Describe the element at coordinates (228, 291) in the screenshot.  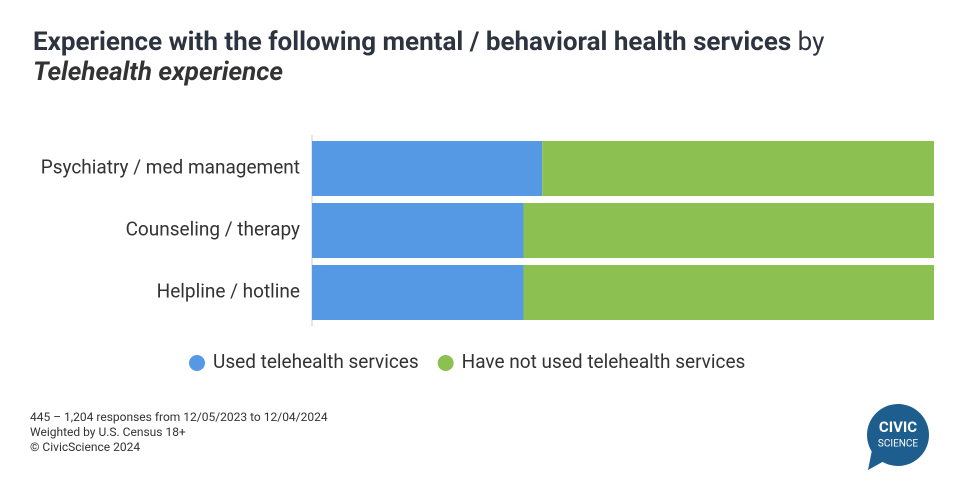
I see `y-tick-label: Helpline / hotline` at that location.